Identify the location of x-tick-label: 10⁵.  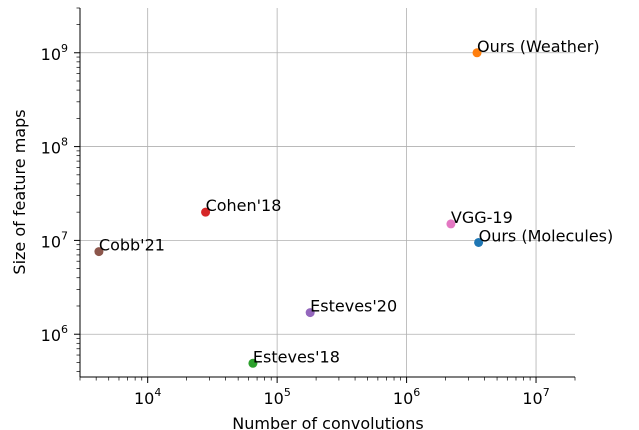
(276, 397).